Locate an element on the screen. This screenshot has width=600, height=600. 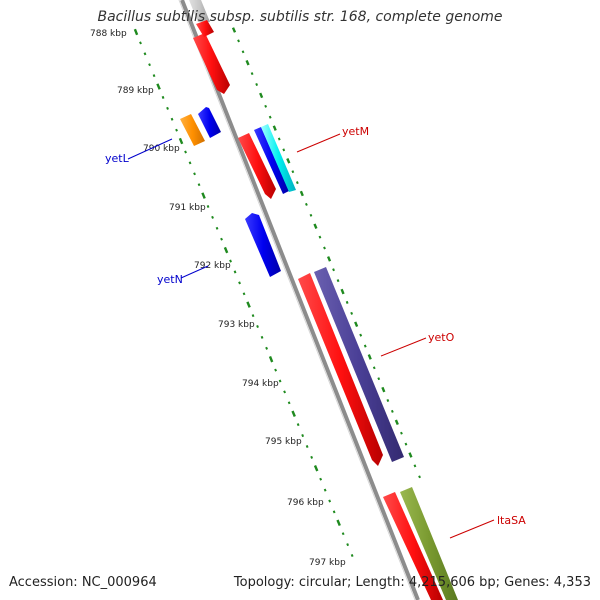
gene-label-yetN: yetN is located at coordinates (170, 279).